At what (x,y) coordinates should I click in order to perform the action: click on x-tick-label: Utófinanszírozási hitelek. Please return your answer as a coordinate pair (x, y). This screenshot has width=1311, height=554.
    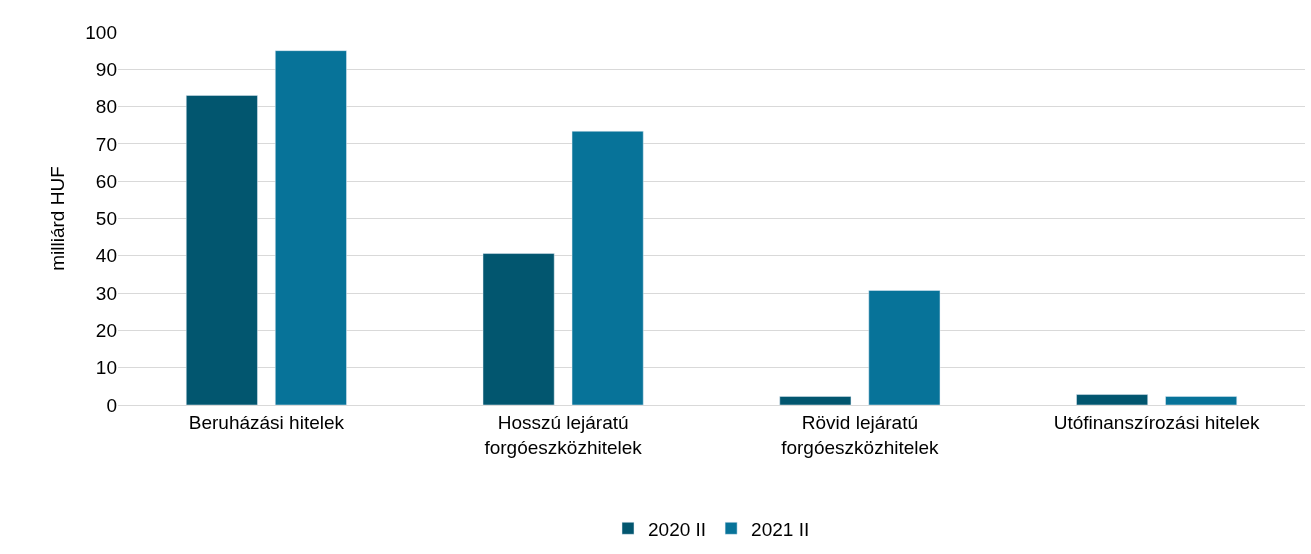
    Looking at the image, I should click on (1157, 422).